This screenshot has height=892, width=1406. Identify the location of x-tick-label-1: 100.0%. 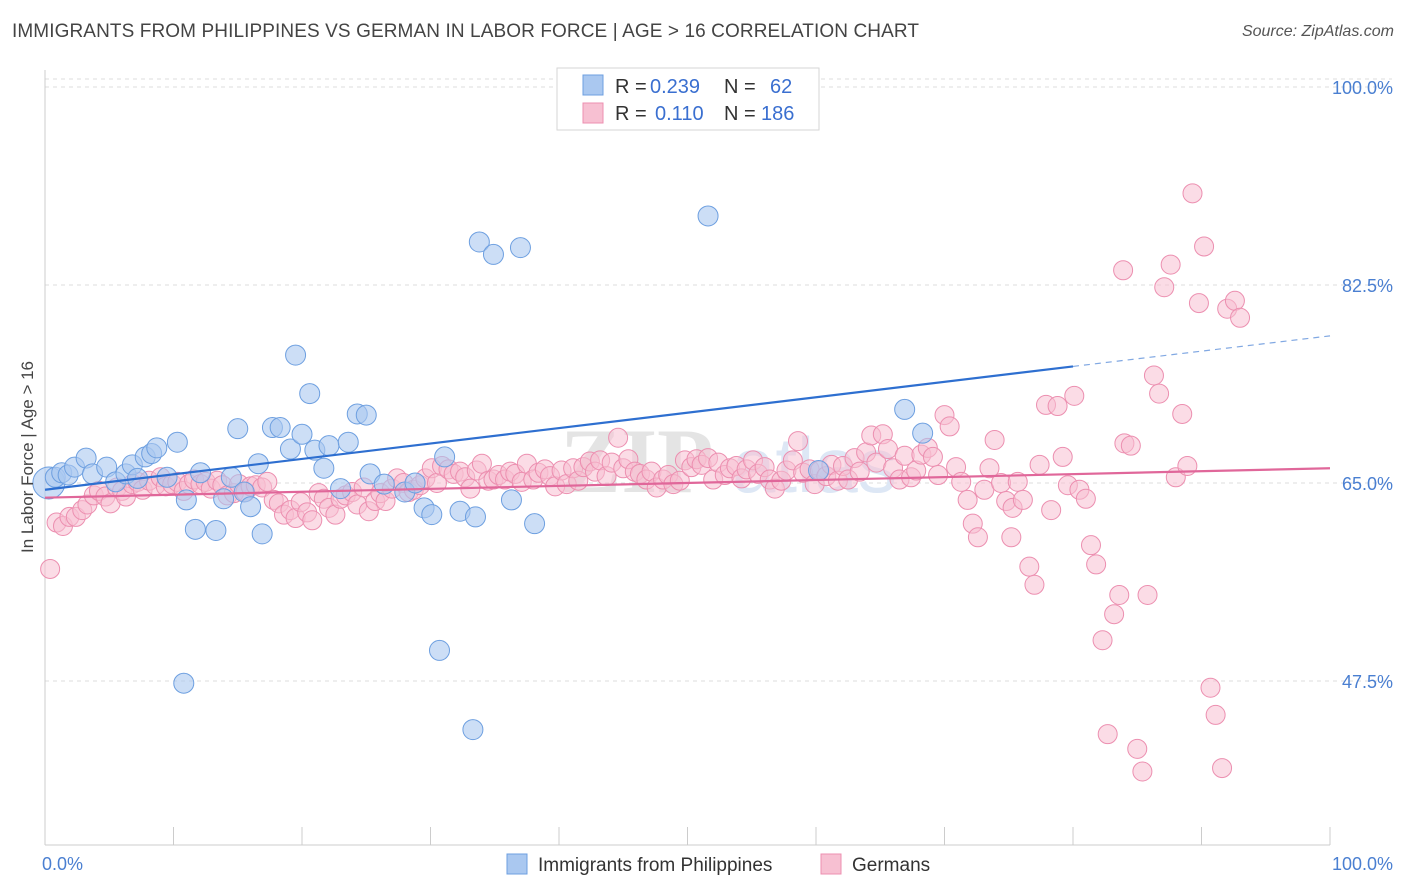
(1362, 864).